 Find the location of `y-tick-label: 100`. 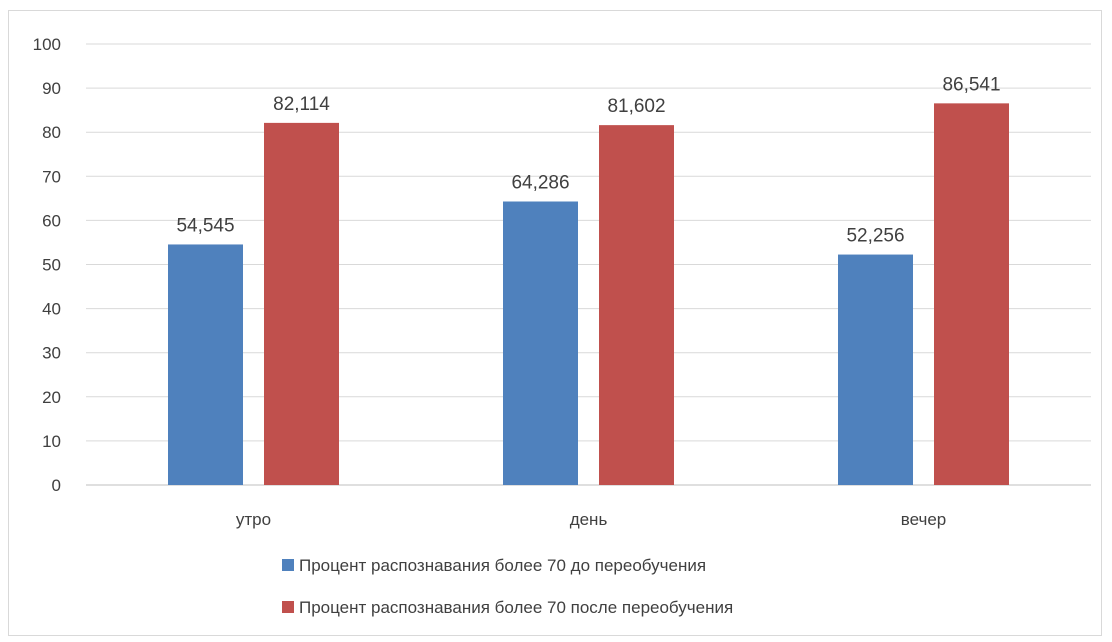

y-tick-label: 100 is located at coordinates (47, 44).